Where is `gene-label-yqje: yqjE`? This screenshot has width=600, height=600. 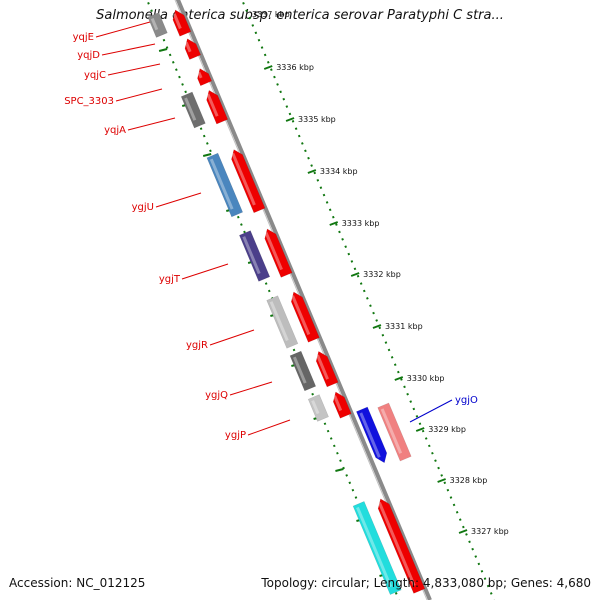
gene-label-yqje: yqjE is located at coordinates (83, 37).